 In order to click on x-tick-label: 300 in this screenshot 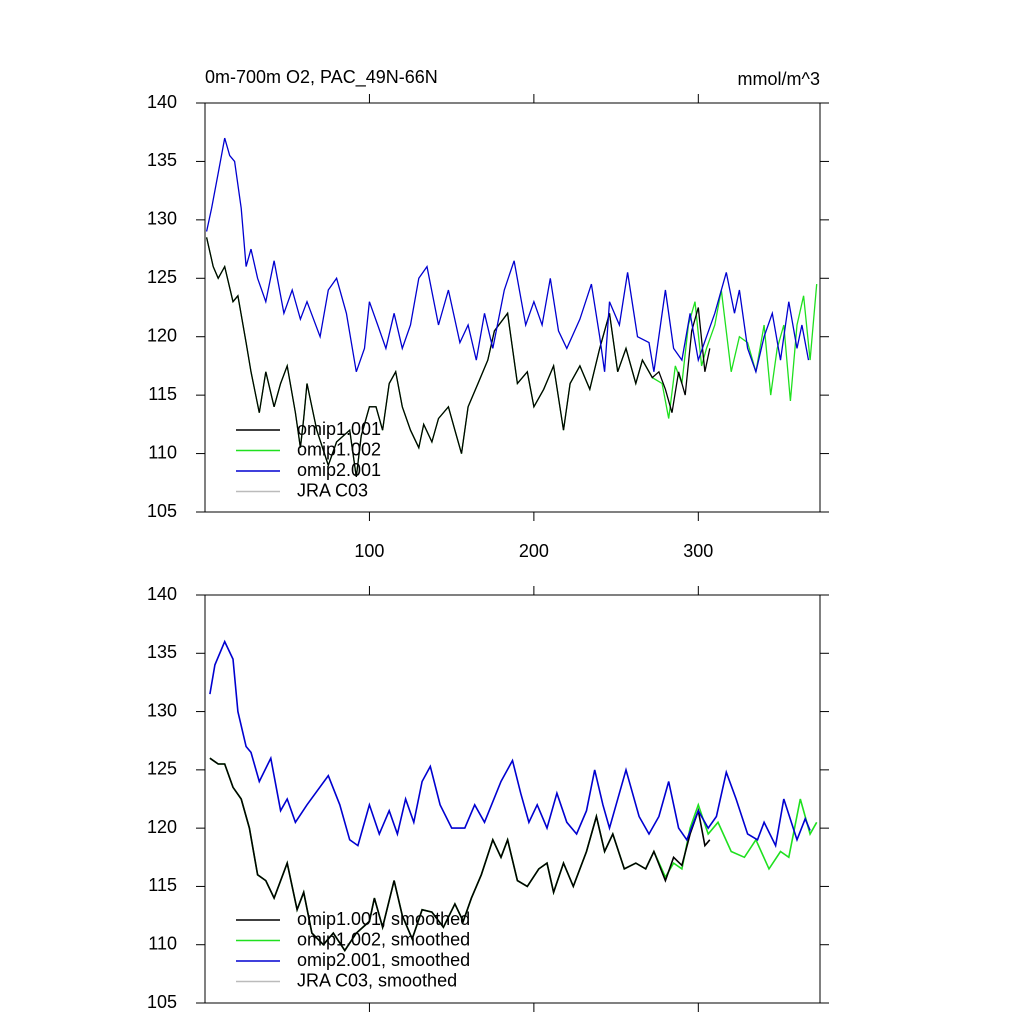, I will do `click(698, 551)`.